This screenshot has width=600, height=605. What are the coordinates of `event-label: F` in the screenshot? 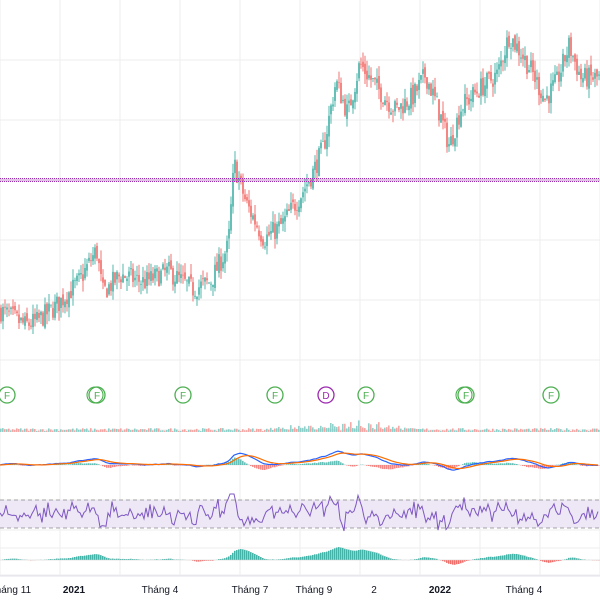 It's located at (366, 396).